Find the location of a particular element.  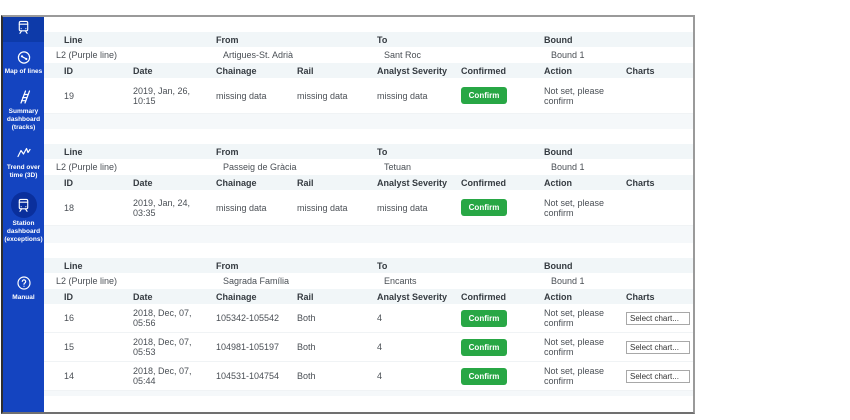

sidebar-item-map-of-lines: Map of lines is located at coordinates (23, 62).